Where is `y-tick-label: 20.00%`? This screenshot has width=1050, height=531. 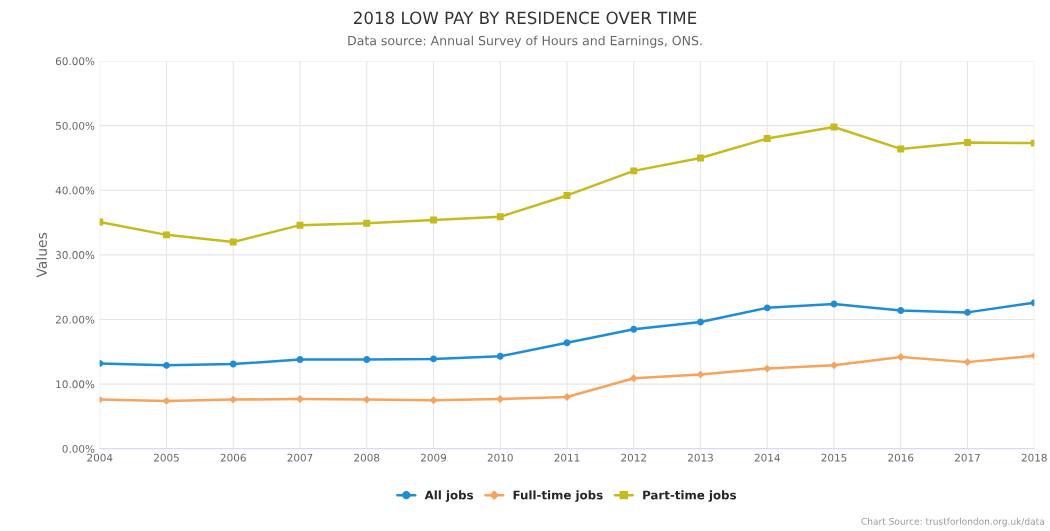
y-tick-label: 20.00% is located at coordinates (75, 319).